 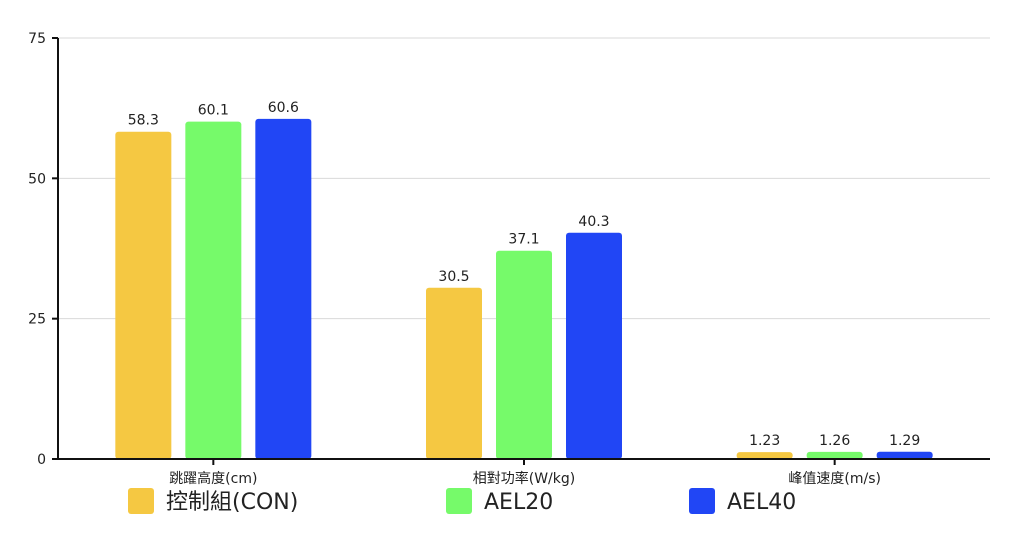 What do you see at coordinates (283, 108) in the screenshot?
I see `data-label: 60.6` at bounding box center [283, 108].